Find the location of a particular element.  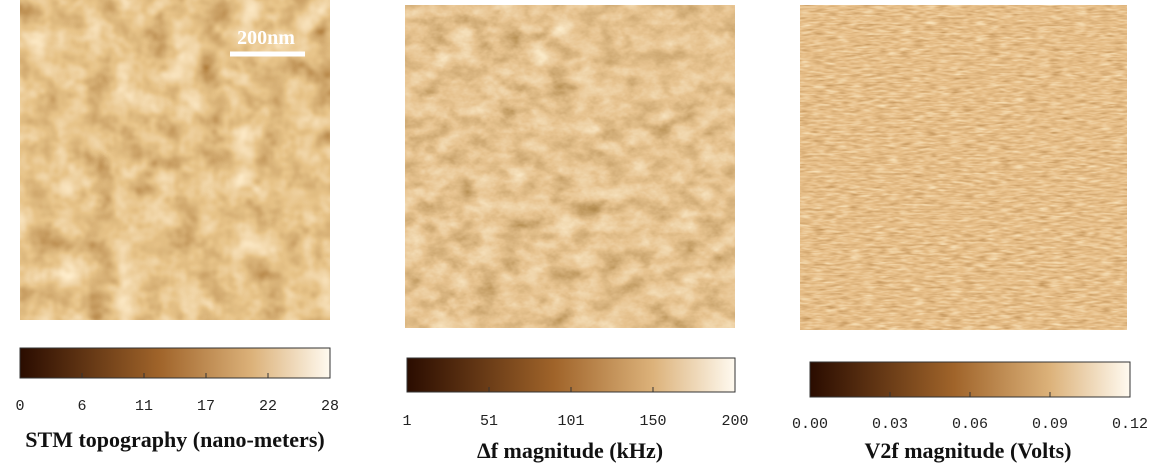

caption: V2f magnitude (Volts) is located at coordinates (968, 450).